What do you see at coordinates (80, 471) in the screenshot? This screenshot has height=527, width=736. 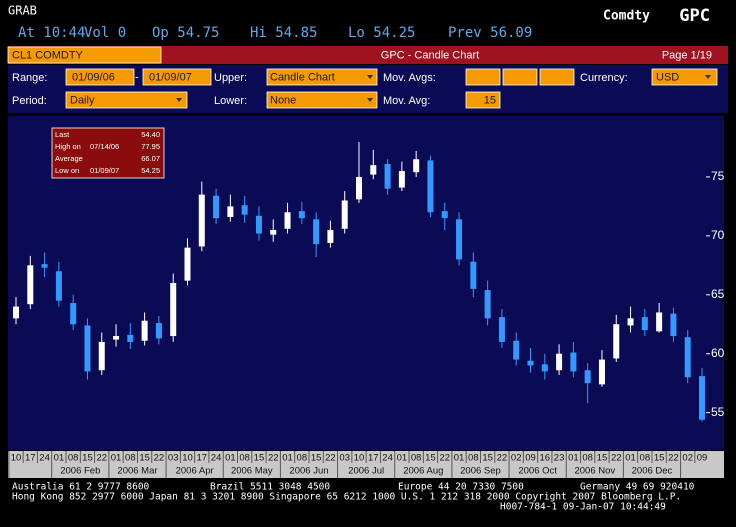 I see `month-label: 2006 Feb` at bounding box center [80, 471].